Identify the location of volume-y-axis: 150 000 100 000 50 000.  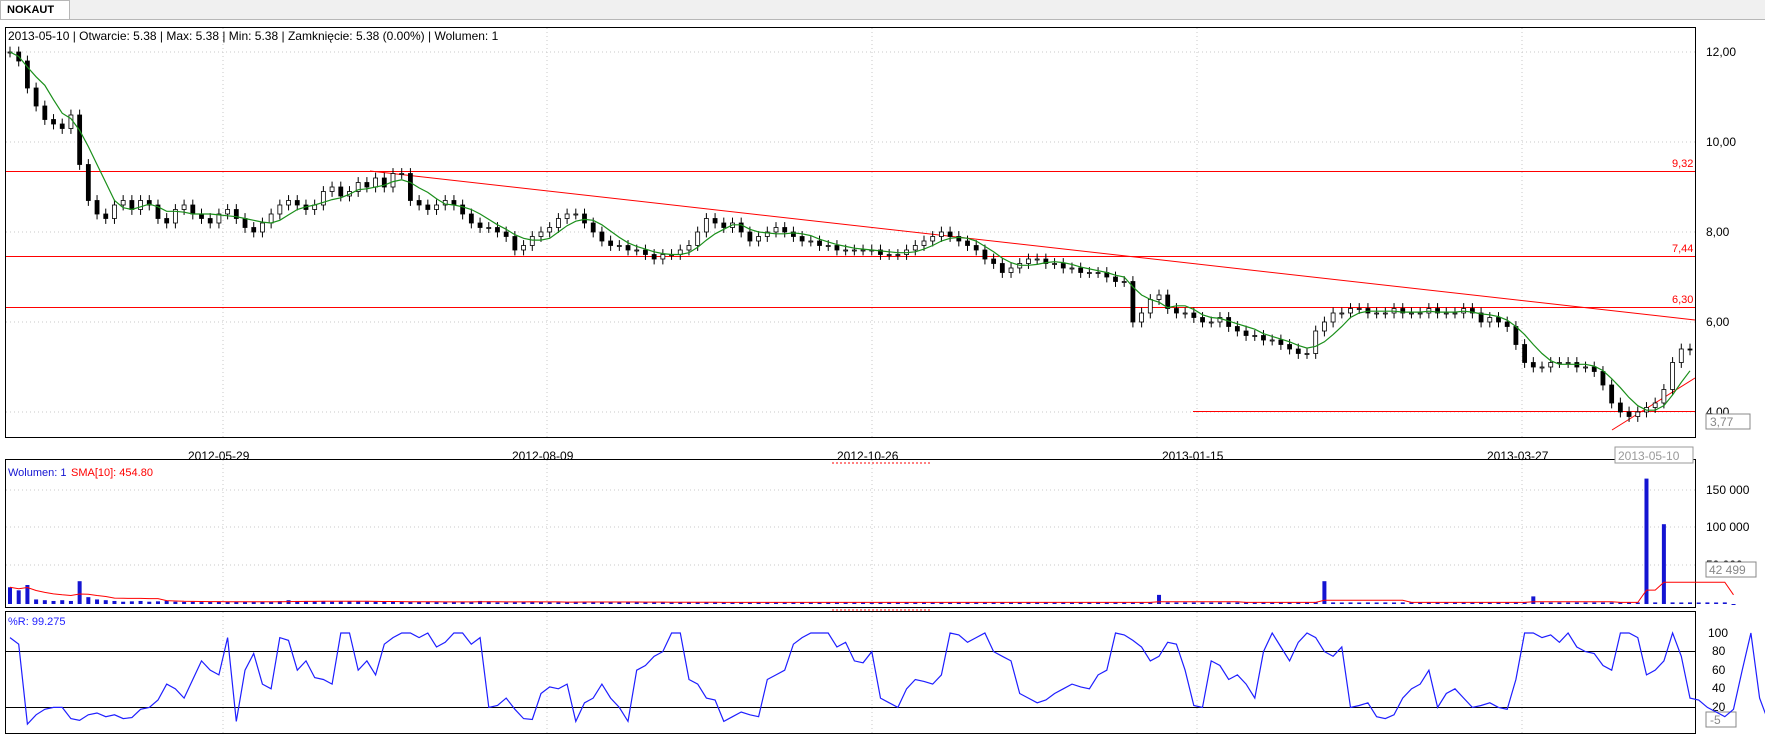
(1728, 527).